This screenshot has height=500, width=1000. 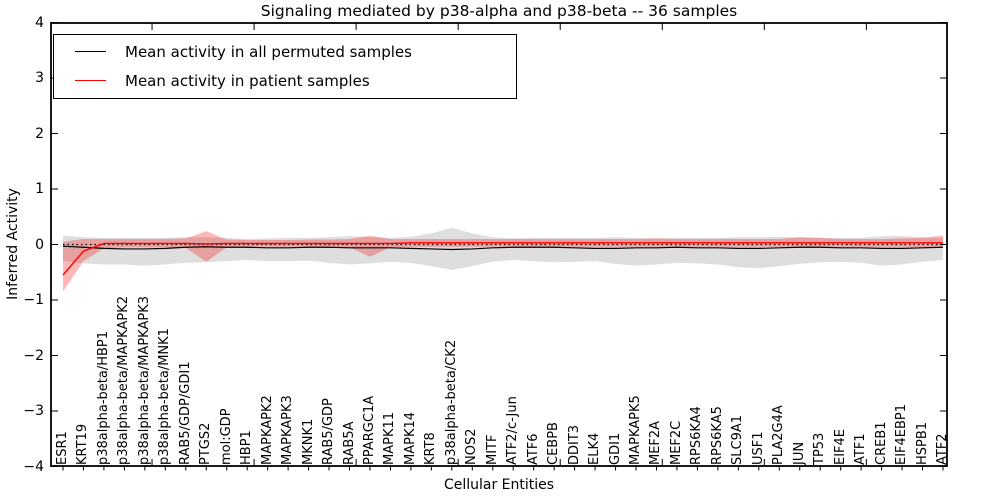 What do you see at coordinates (206, 443) in the screenshot?
I see `x-category-label: PTGS2` at bounding box center [206, 443].